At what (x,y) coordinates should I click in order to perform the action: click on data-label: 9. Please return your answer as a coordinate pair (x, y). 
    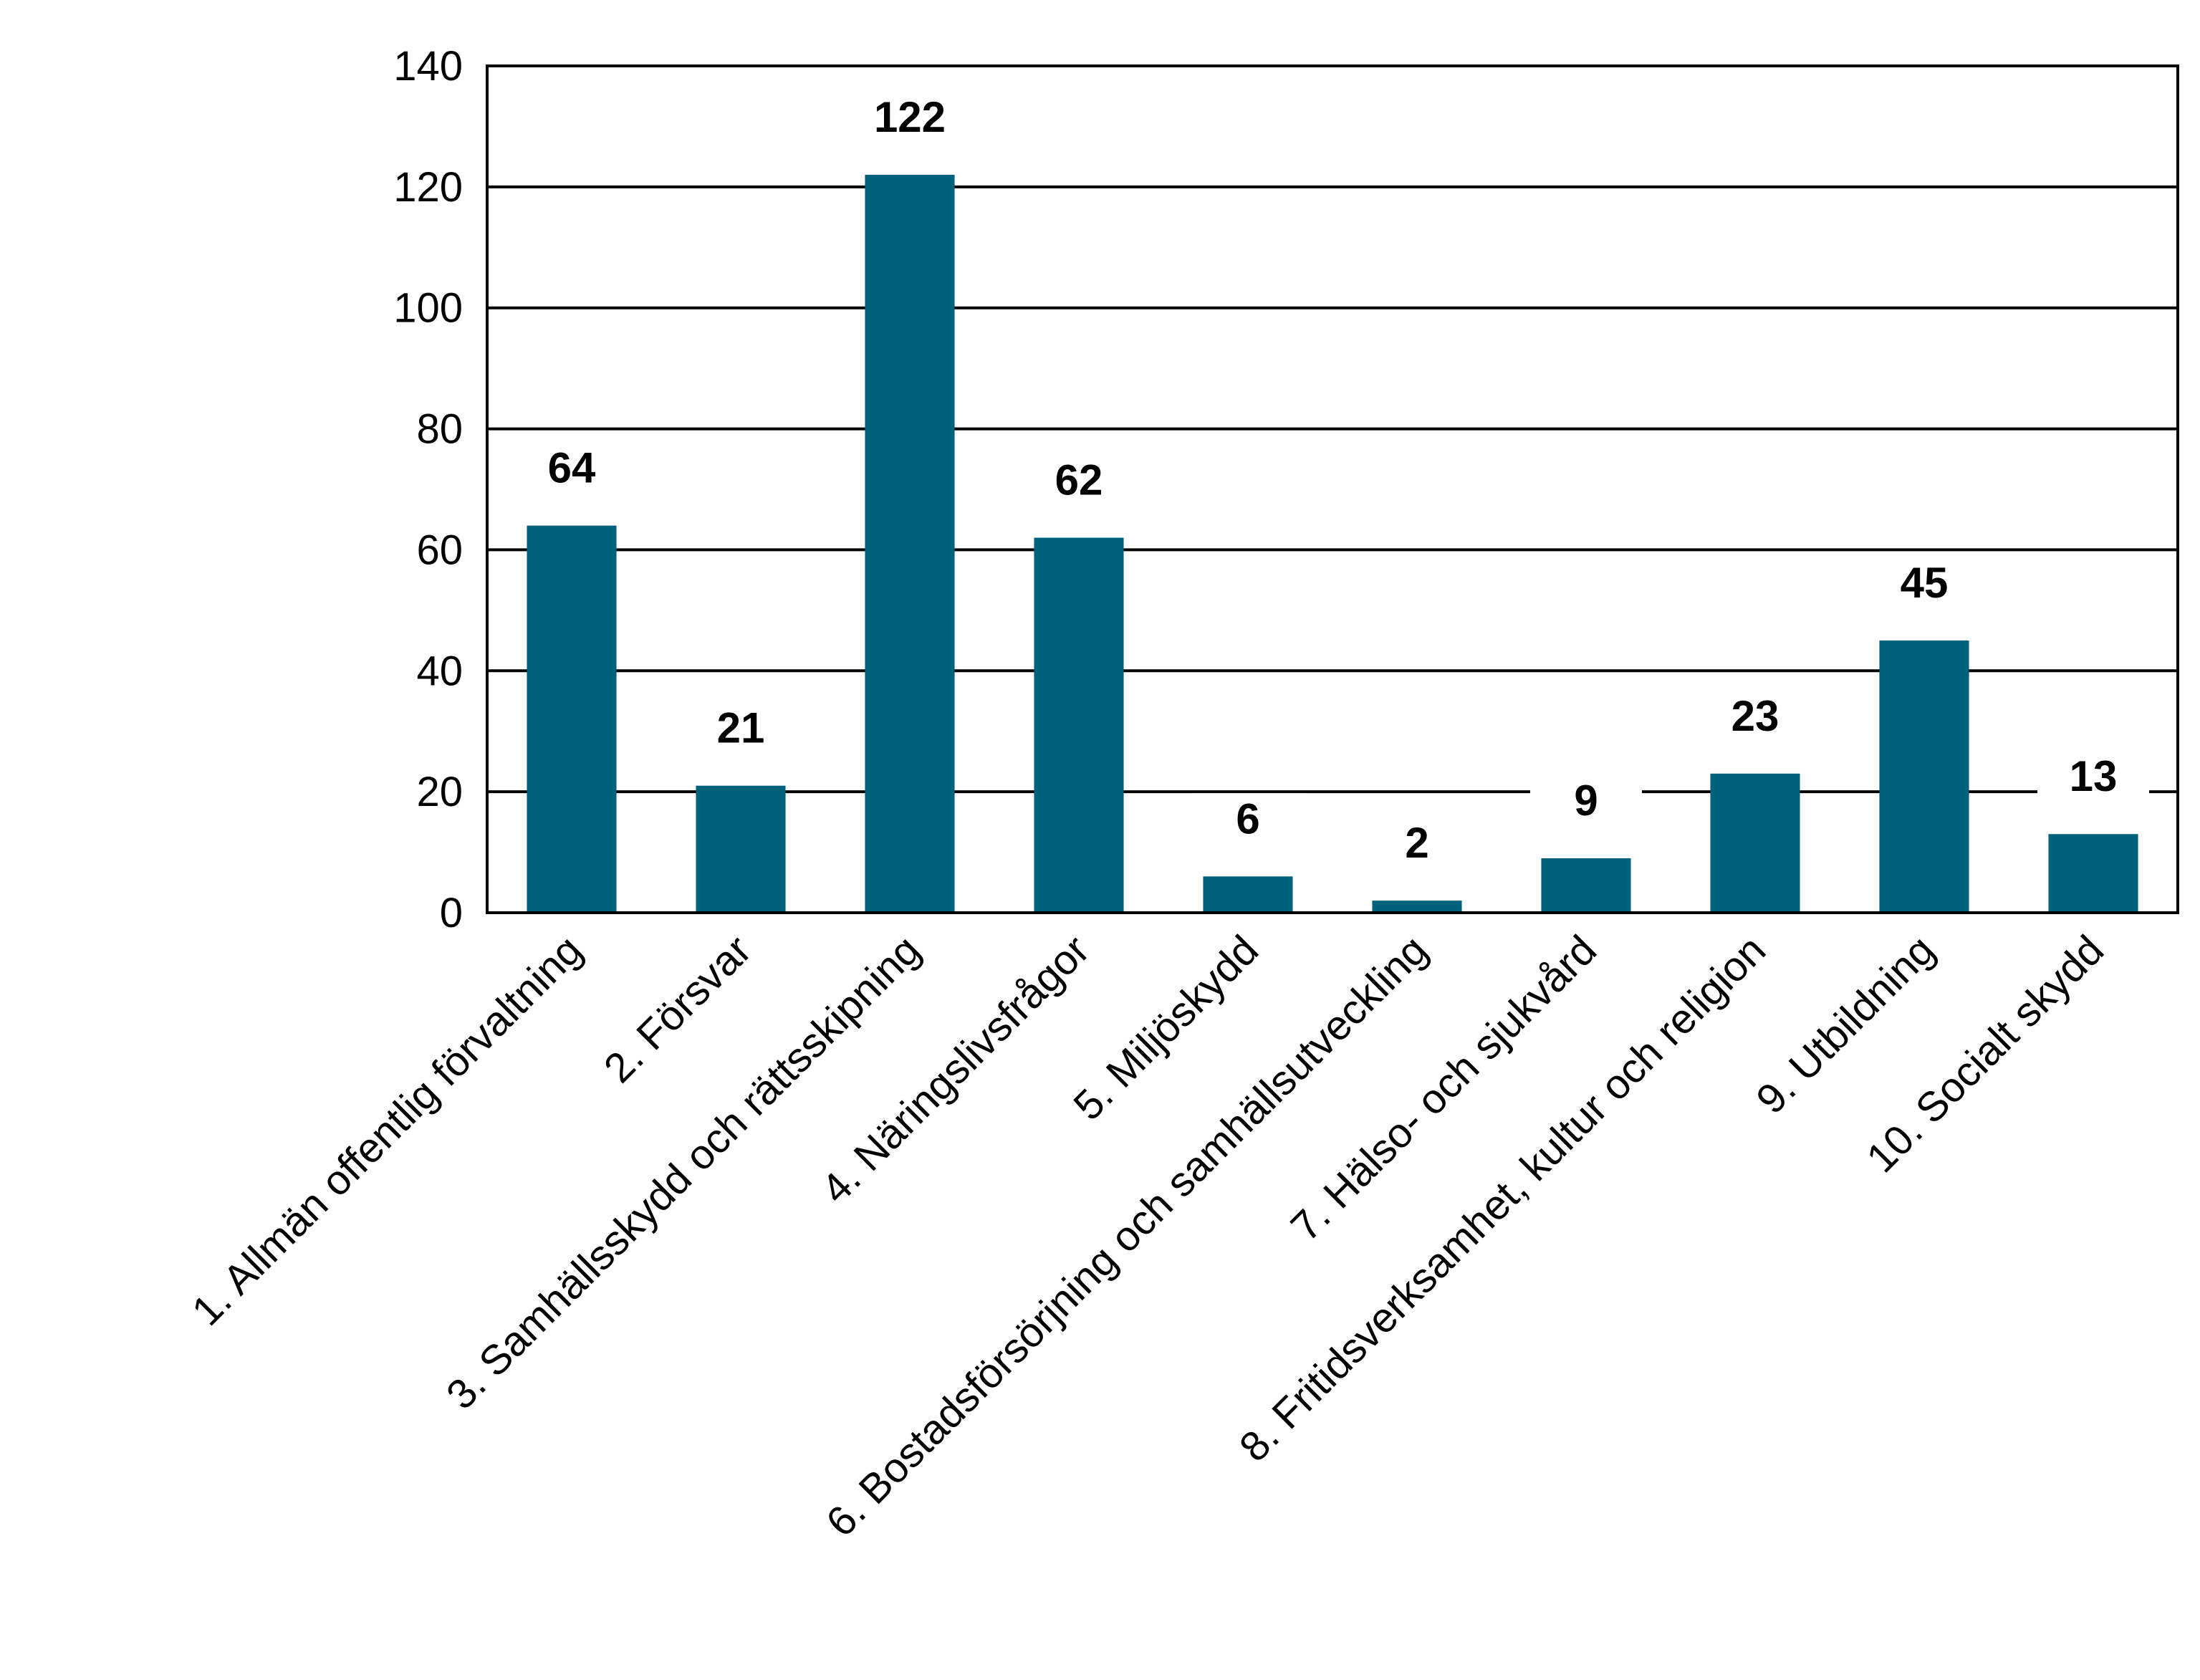
    Looking at the image, I should click on (1586, 801).